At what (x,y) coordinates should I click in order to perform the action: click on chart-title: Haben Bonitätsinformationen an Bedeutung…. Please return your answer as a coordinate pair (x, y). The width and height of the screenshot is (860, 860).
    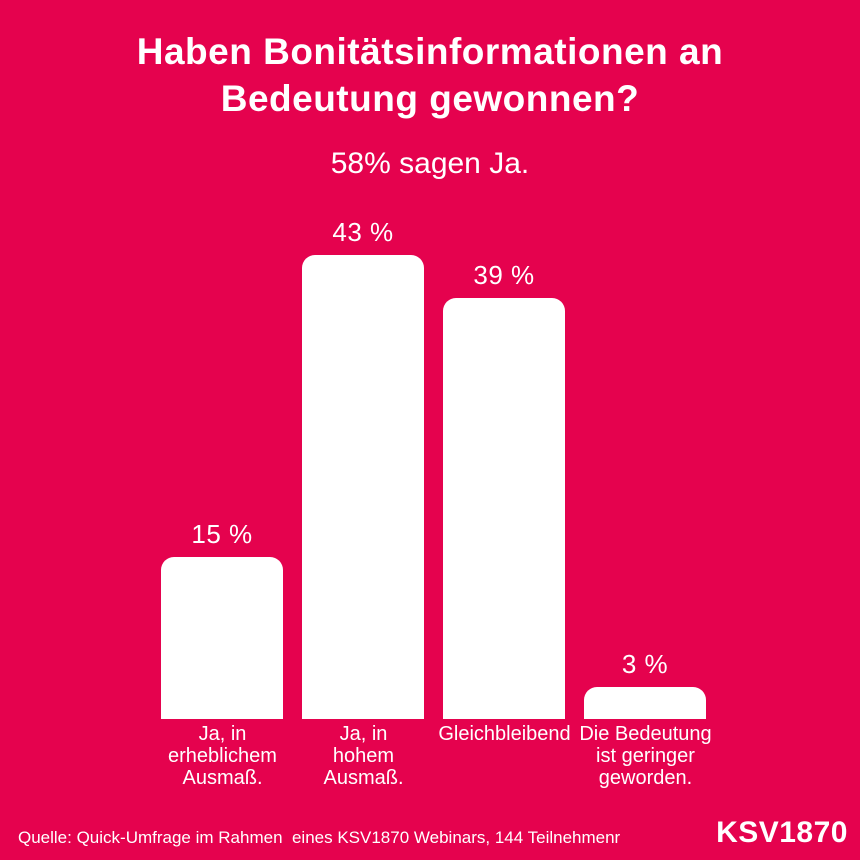
    Looking at the image, I should click on (430, 75).